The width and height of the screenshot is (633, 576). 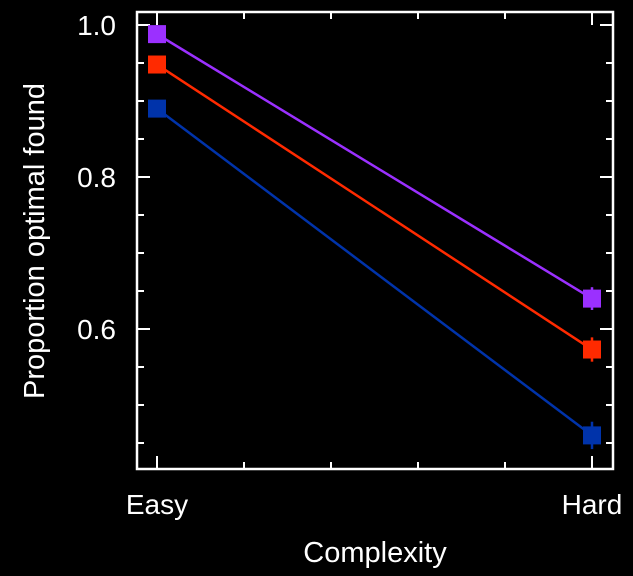 I want to click on tick-label-y-0.6: 0.6, so click(x=96, y=329).